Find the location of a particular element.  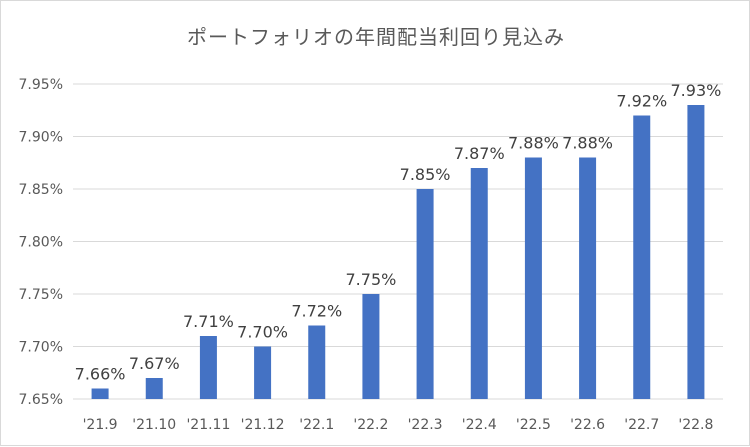

y-axis-tick-labels: 7.65% 7.70% 7.75% 7.80% 7.85% 7.90% 7.95% is located at coordinates (41, 242).